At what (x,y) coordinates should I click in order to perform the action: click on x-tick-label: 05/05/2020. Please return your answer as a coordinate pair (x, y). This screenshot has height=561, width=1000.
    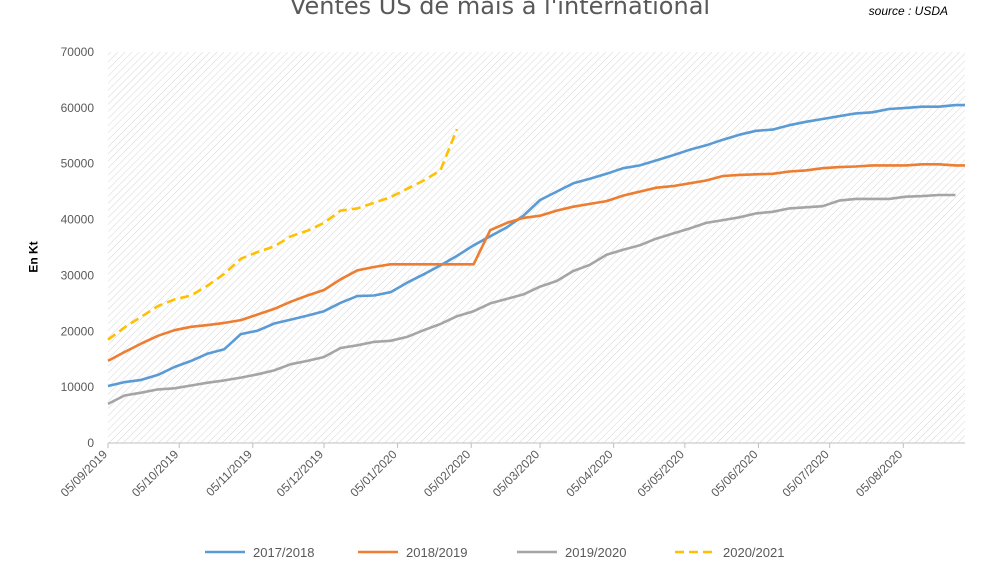
    Looking at the image, I should click on (661, 473).